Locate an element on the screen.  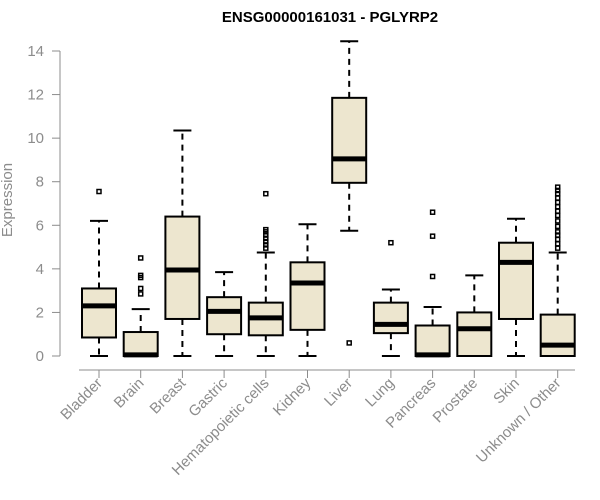
box-hematopoietic-cells is located at coordinates (265, 273).